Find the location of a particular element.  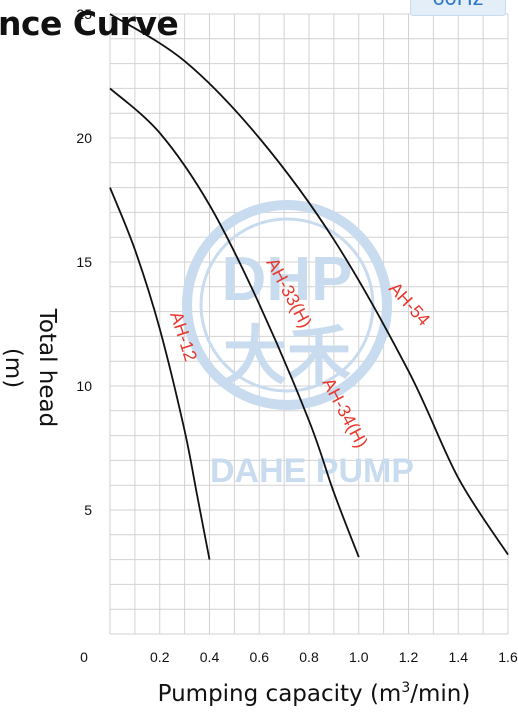

x-tick-label: 0.4 is located at coordinates (210, 657).